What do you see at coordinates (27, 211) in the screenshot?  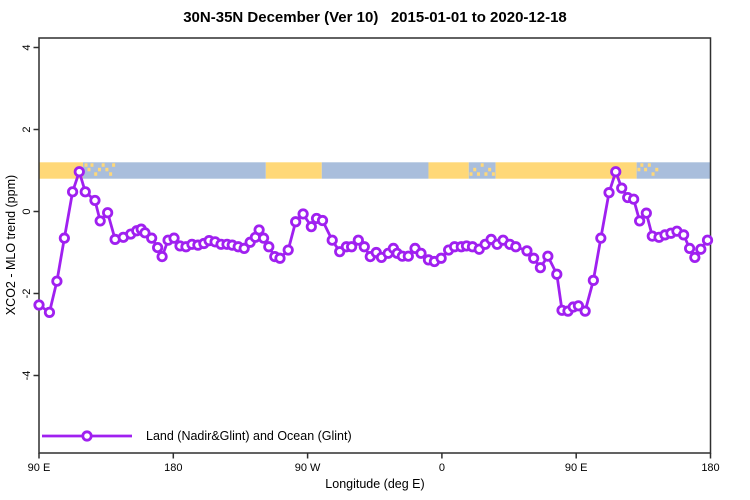 I see `y-tick-label: 0` at bounding box center [27, 211].